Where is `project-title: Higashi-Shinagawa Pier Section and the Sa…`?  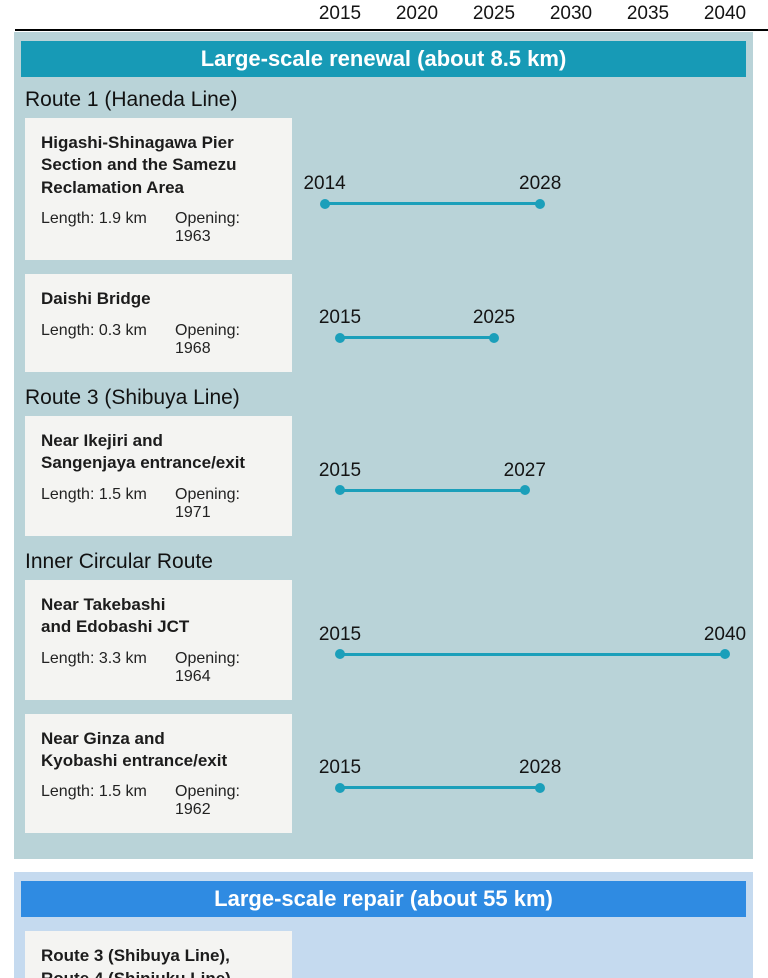
project-title: Higashi-Shinagawa Pier Section and the Sa… is located at coordinates (158, 165).